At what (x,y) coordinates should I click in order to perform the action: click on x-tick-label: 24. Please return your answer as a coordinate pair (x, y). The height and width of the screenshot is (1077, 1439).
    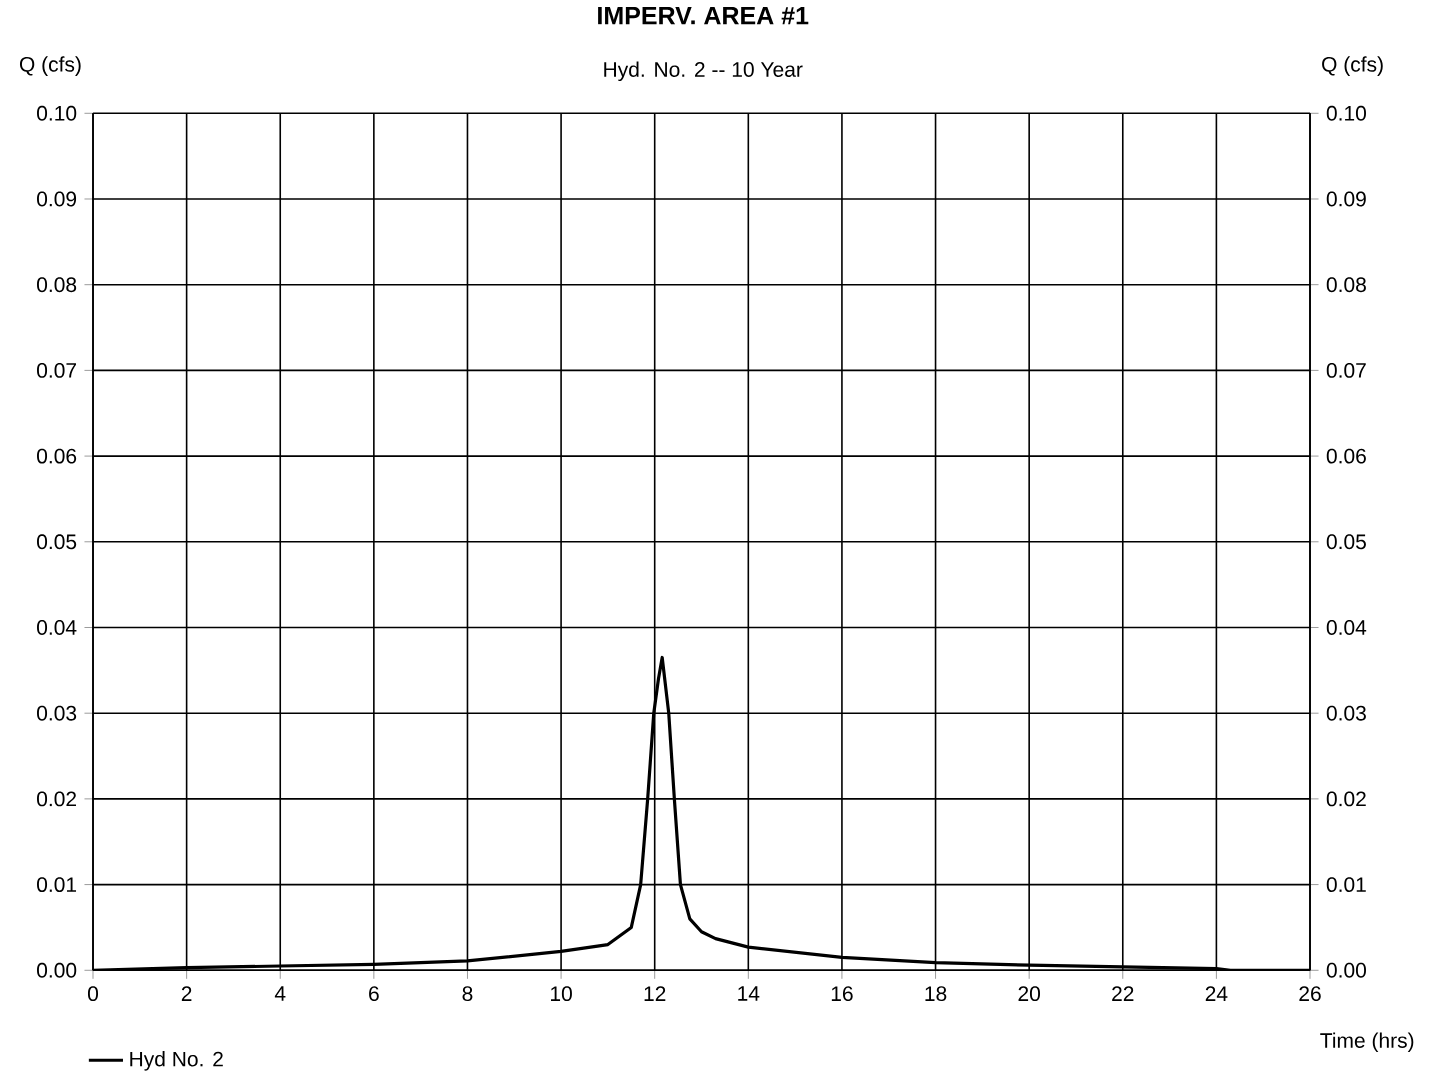
    Looking at the image, I should click on (1216, 993).